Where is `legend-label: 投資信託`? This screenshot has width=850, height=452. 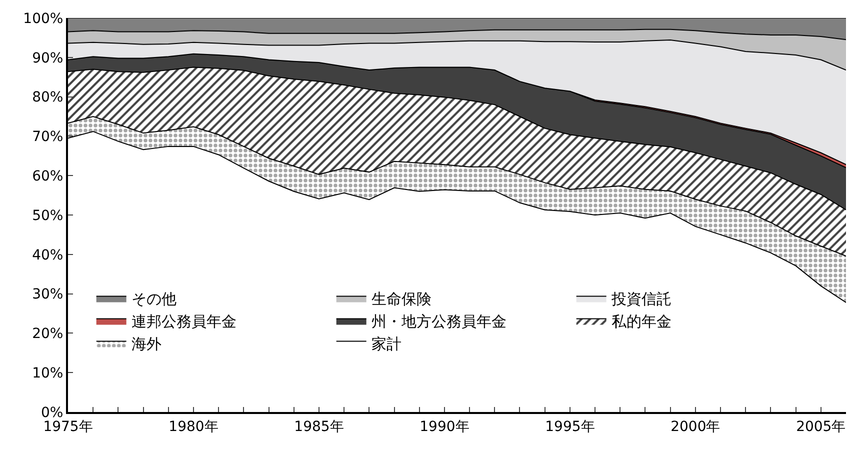
legend-label: 投資信託 is located at coordinates (641, 299).